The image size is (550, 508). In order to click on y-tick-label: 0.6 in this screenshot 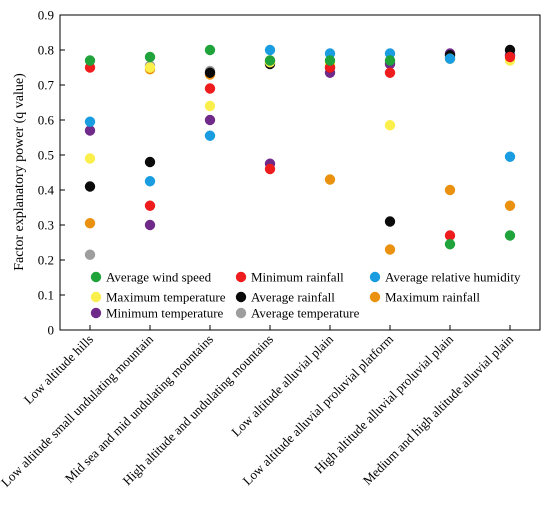, I will do `click(46, 120)`.